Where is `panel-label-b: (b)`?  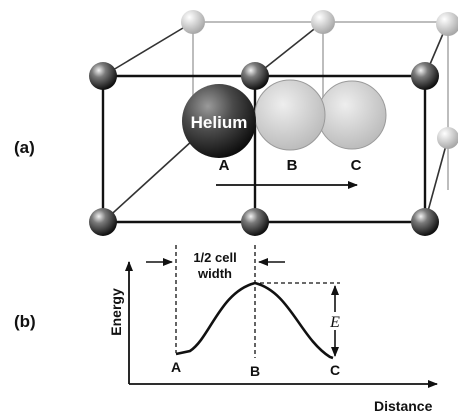
panel-label-b: (b) is located at coordinates (25, 321).